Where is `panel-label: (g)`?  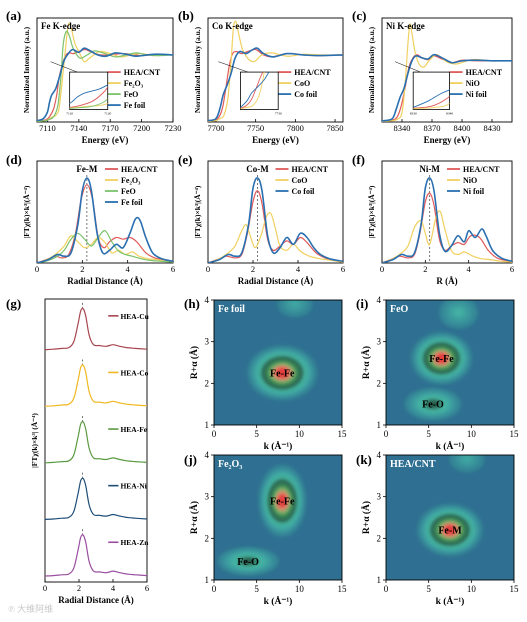 panel-label: (g) is located at coordinates (13, 303).